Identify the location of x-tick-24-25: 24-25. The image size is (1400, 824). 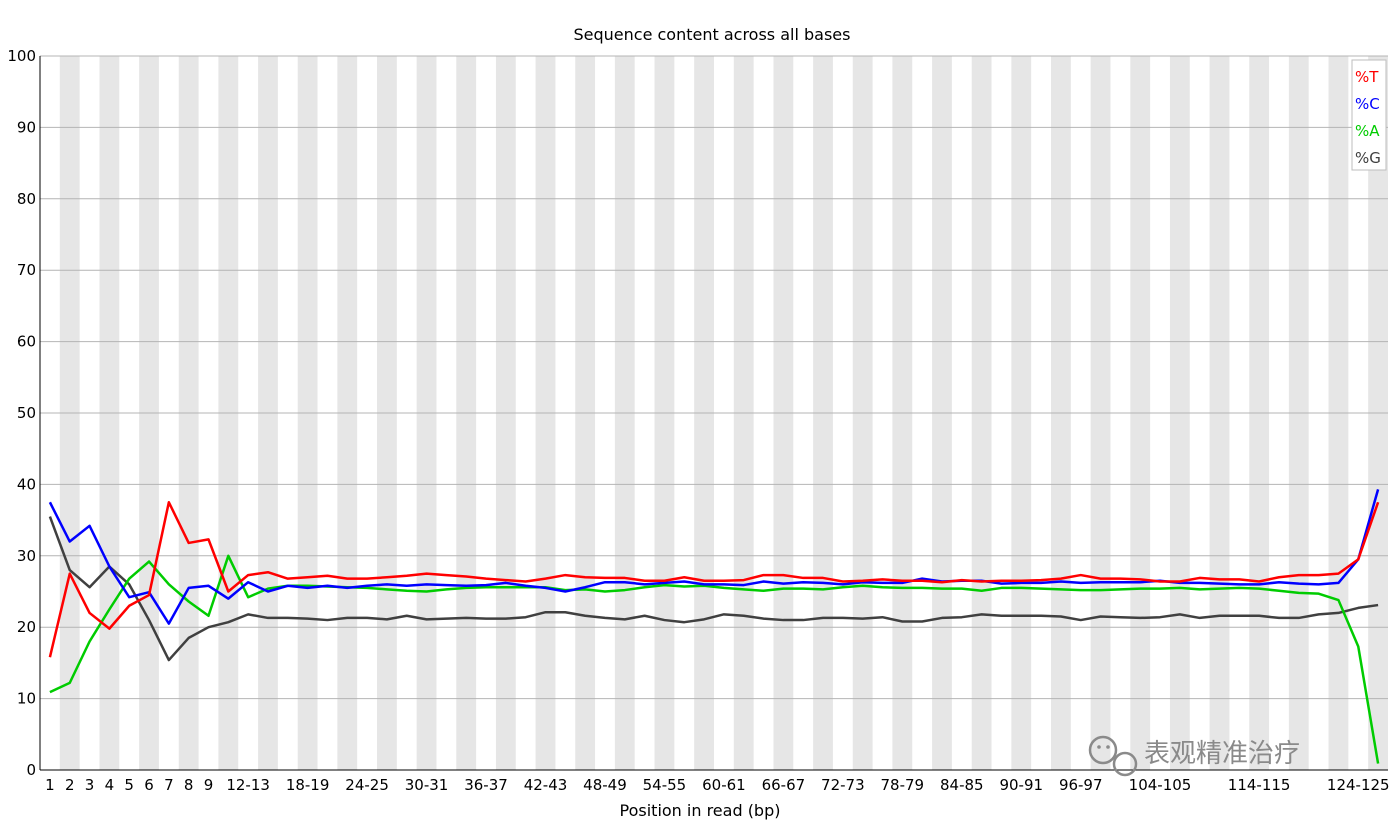
(367, 785).